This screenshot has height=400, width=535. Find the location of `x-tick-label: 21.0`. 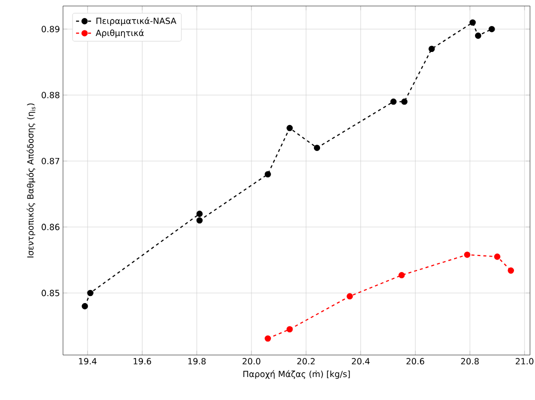

x-tick-label: 21.0 is located at coordinates (525, 361).